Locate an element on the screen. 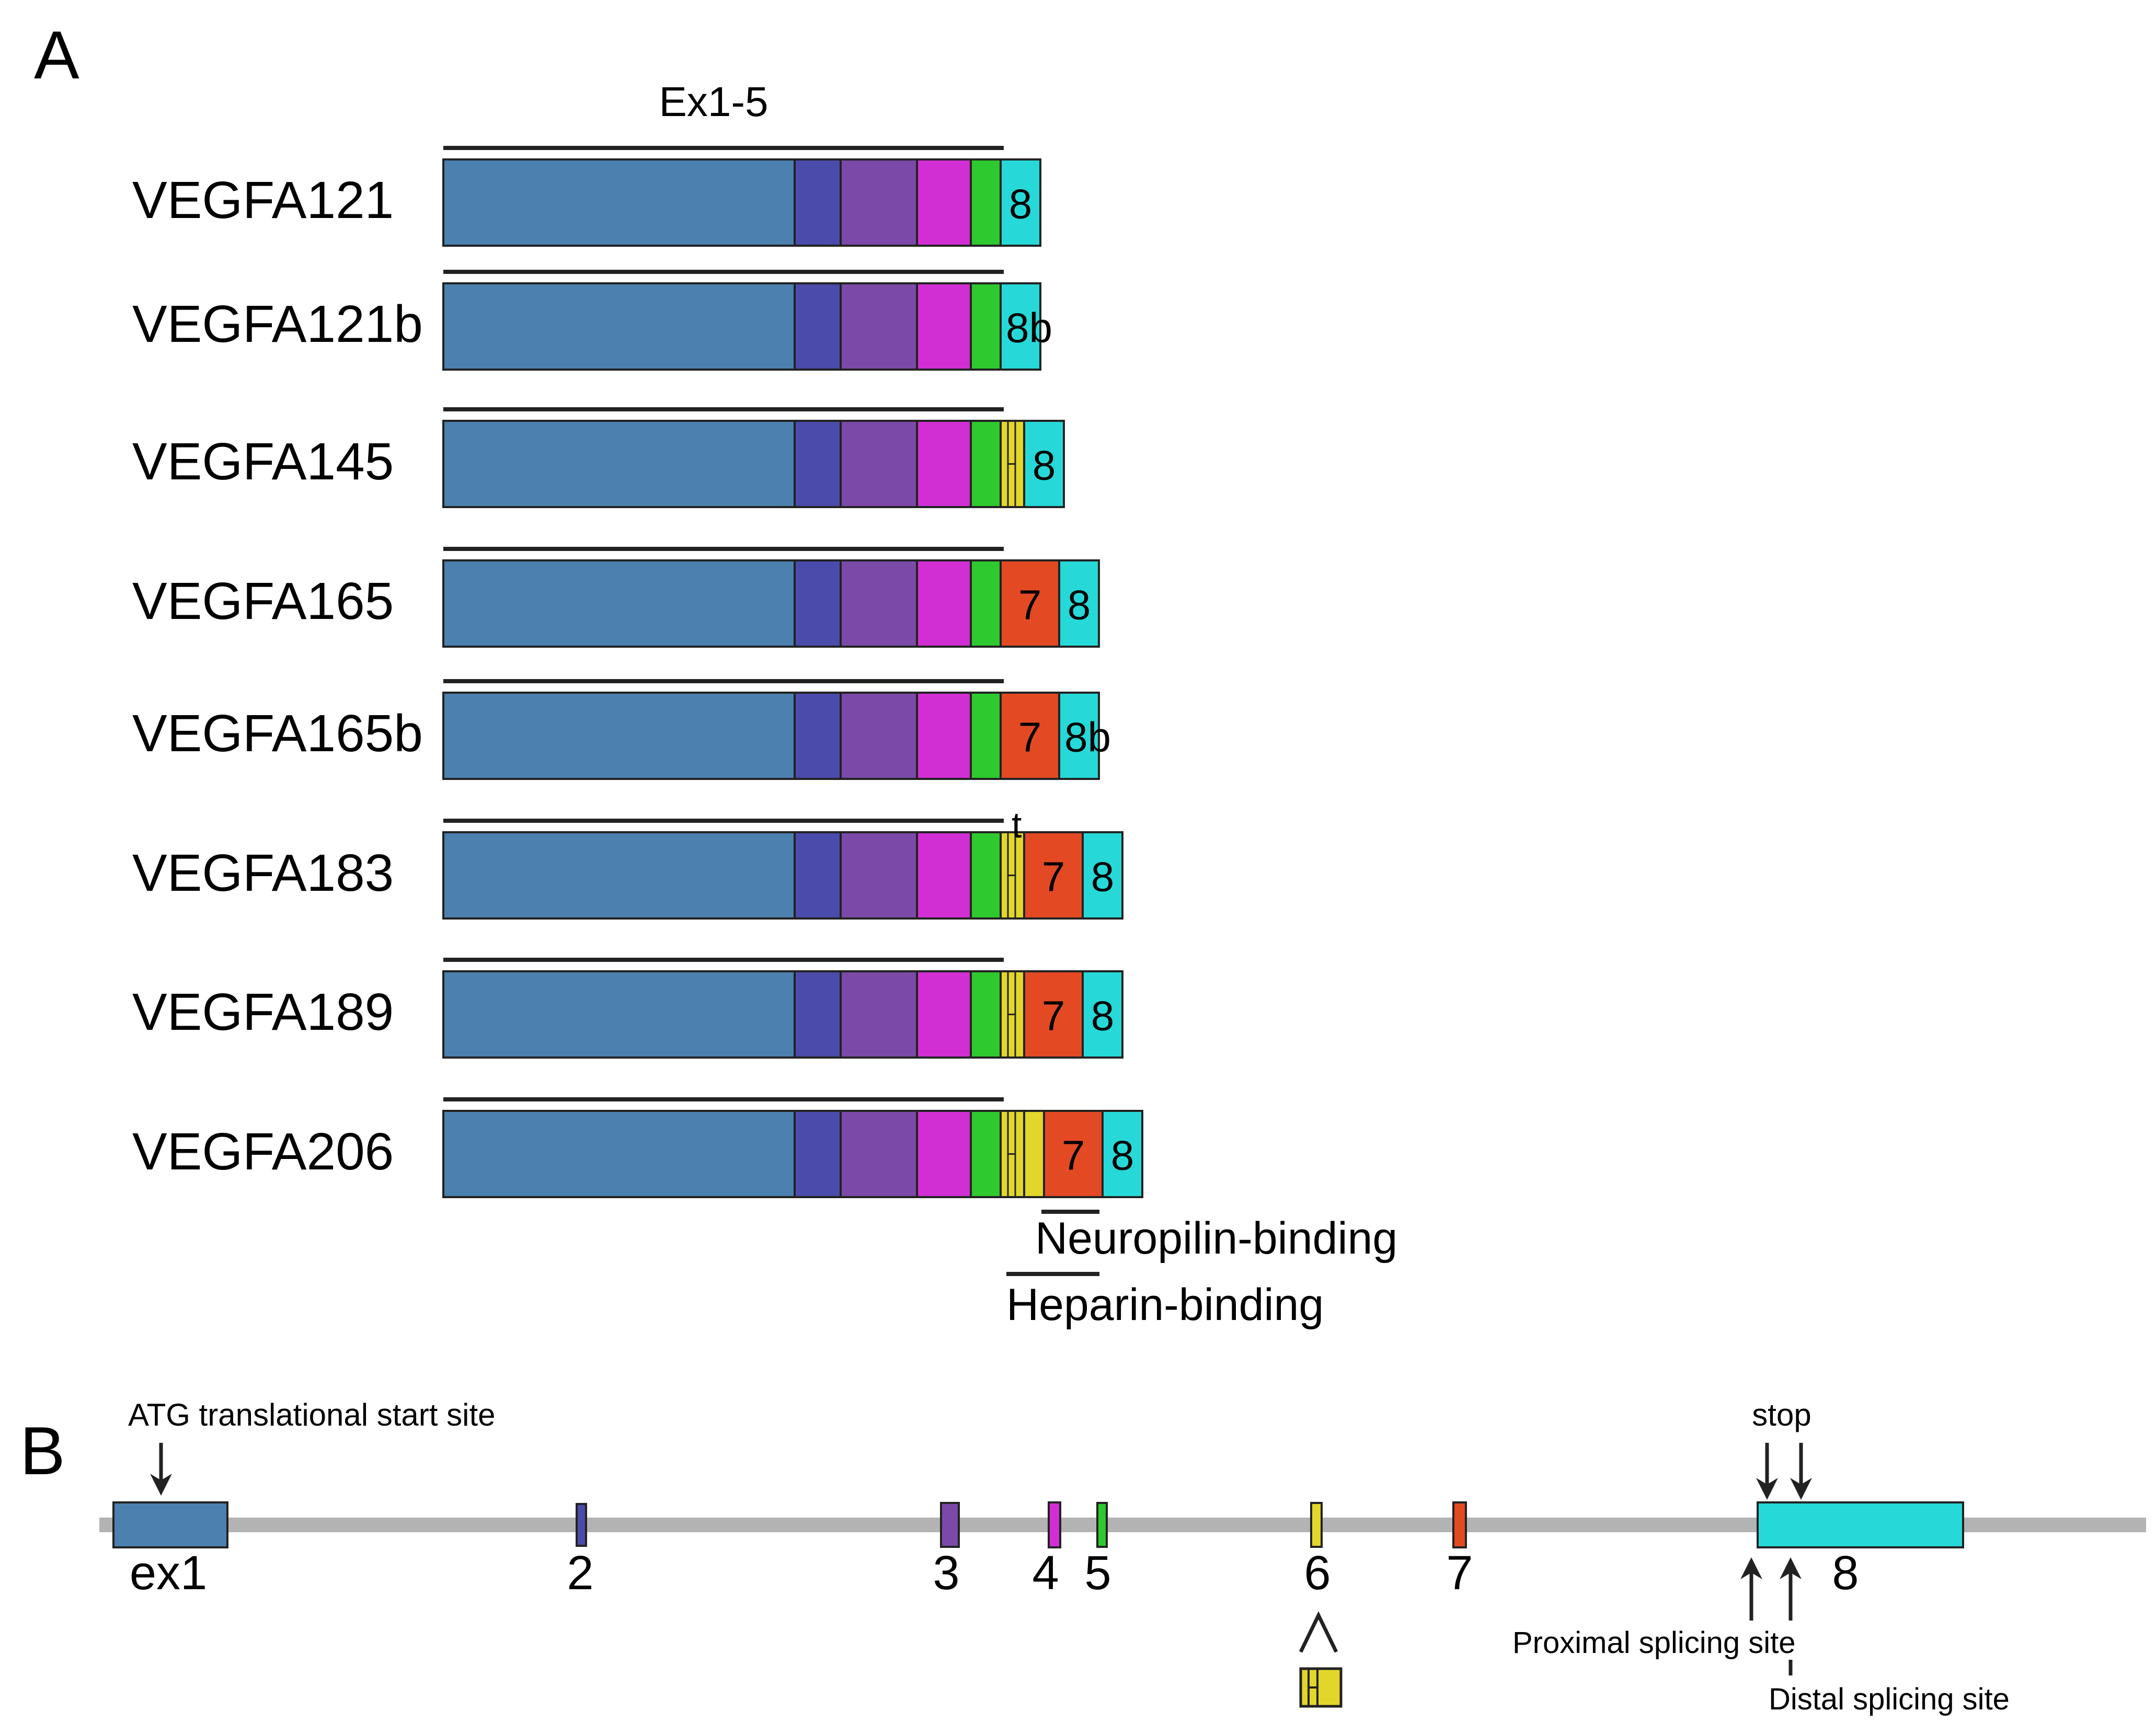  isoform-row: VEGFA145 8 is located at coordinates (598, 458).